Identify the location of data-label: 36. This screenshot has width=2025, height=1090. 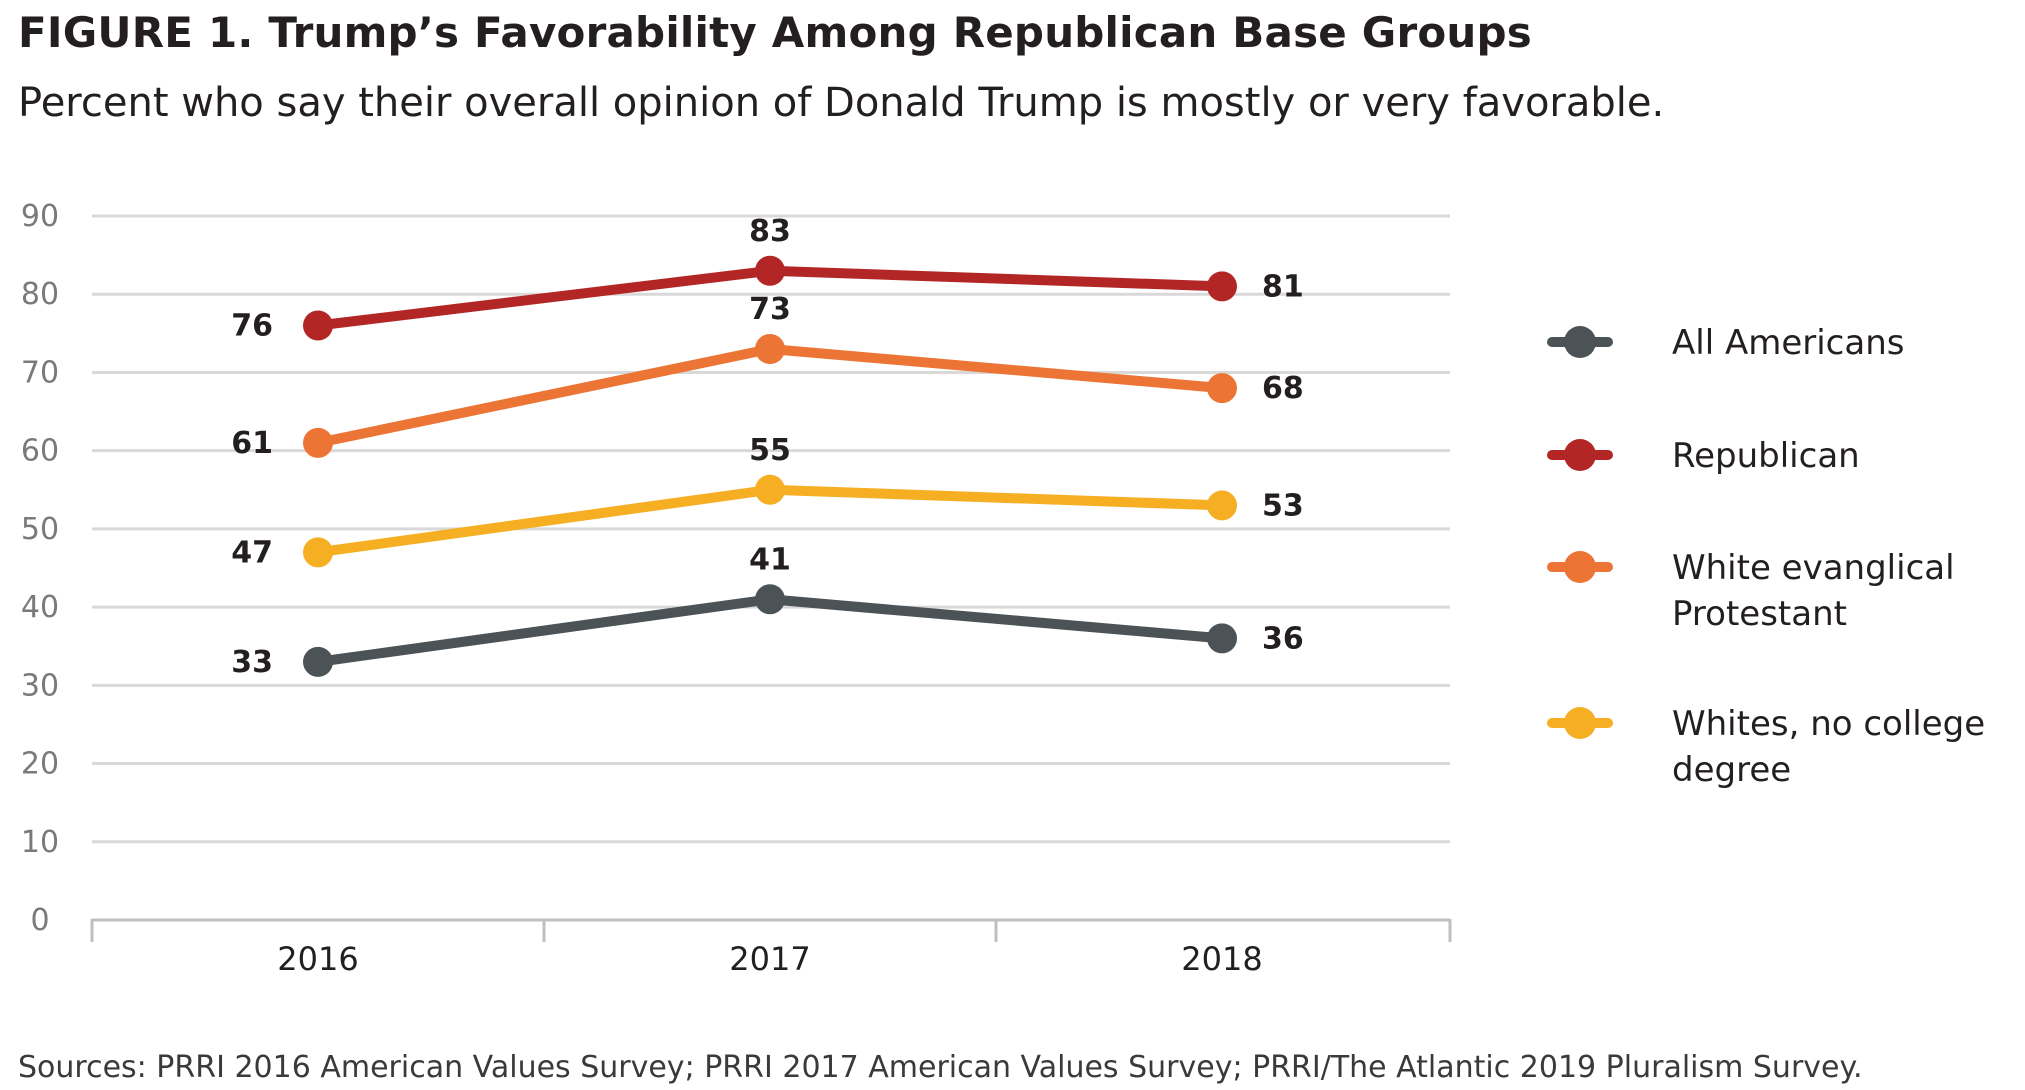
(1283, 638).